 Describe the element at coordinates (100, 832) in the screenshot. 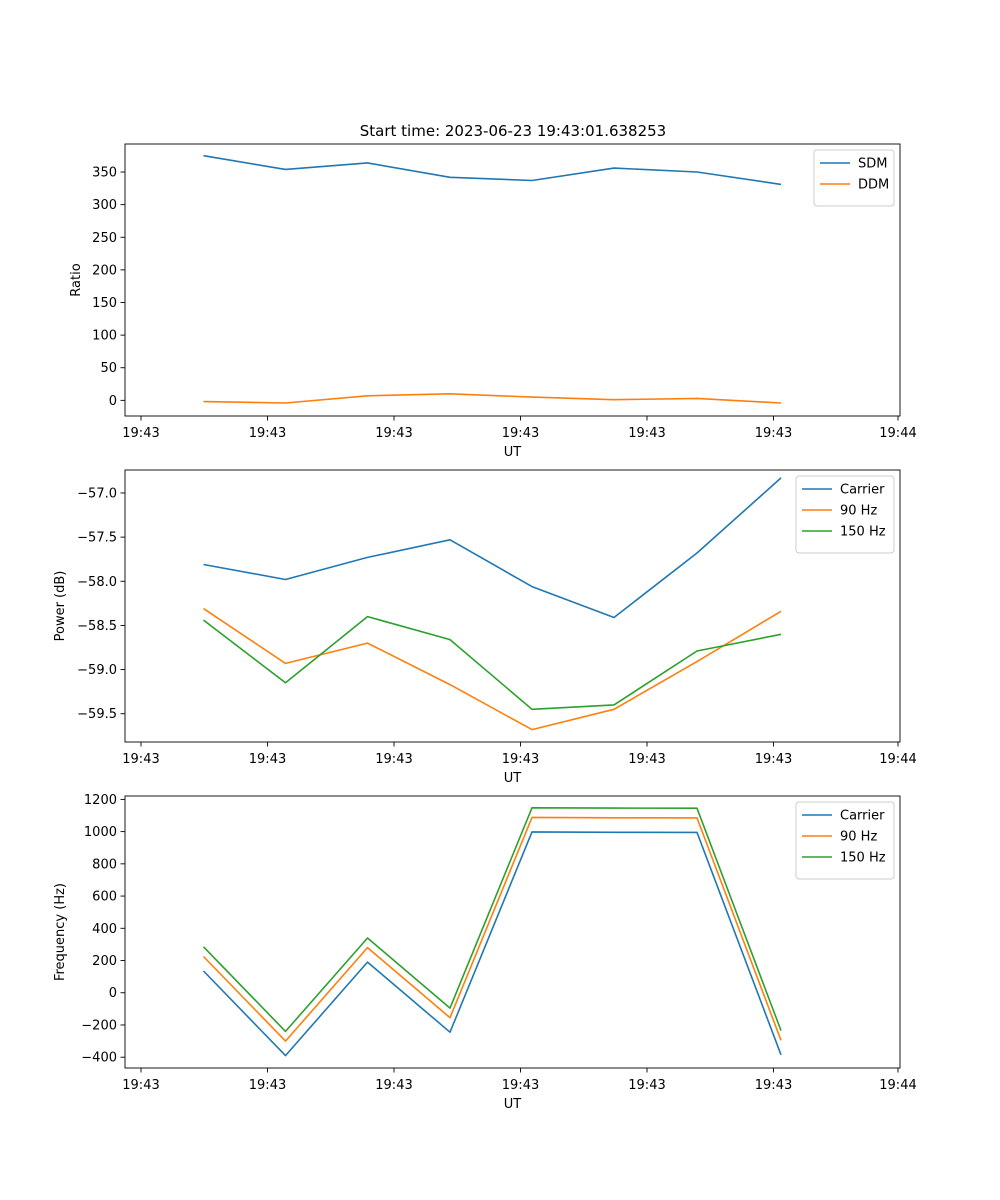

I see `y-tick-label: 1000` at that location.